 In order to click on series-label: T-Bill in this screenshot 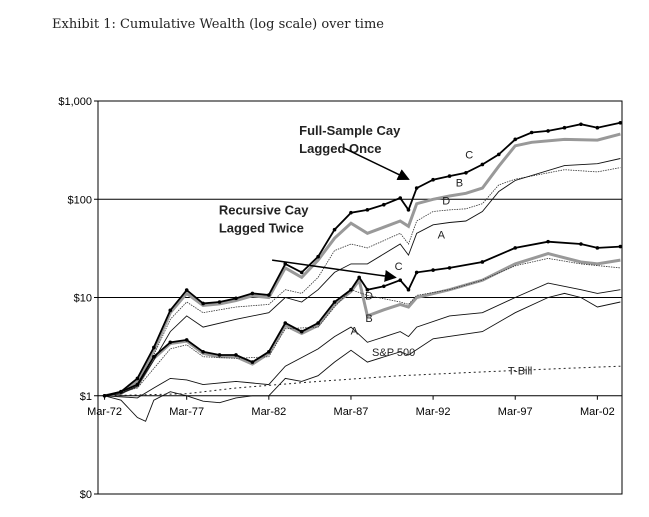, I will do `click(520, 371)`.